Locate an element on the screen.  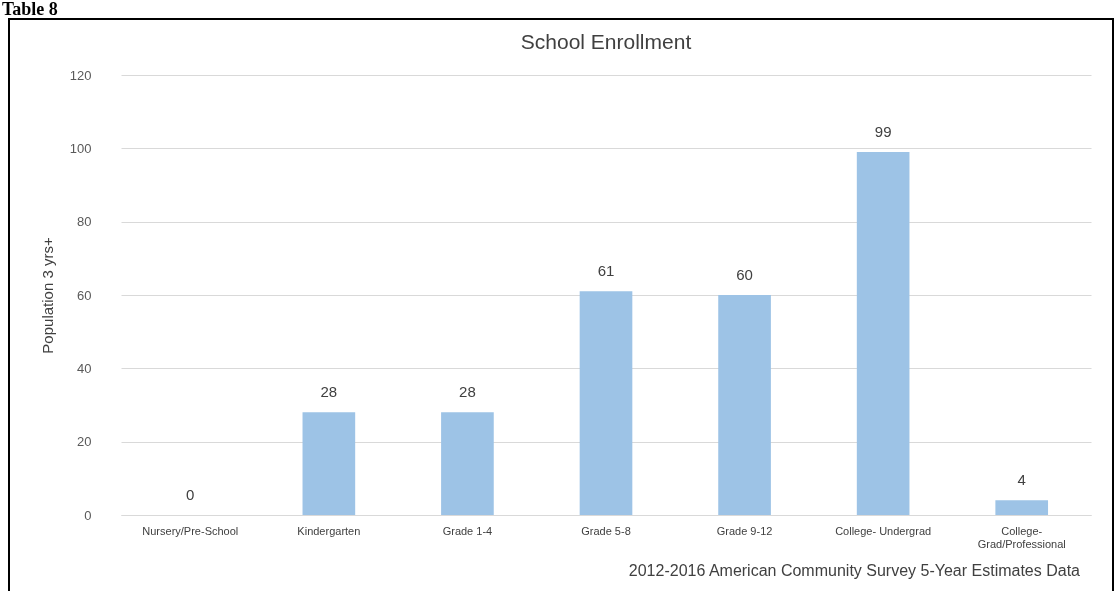
y-tick-label: 80 is located at coordinates (84, 222).